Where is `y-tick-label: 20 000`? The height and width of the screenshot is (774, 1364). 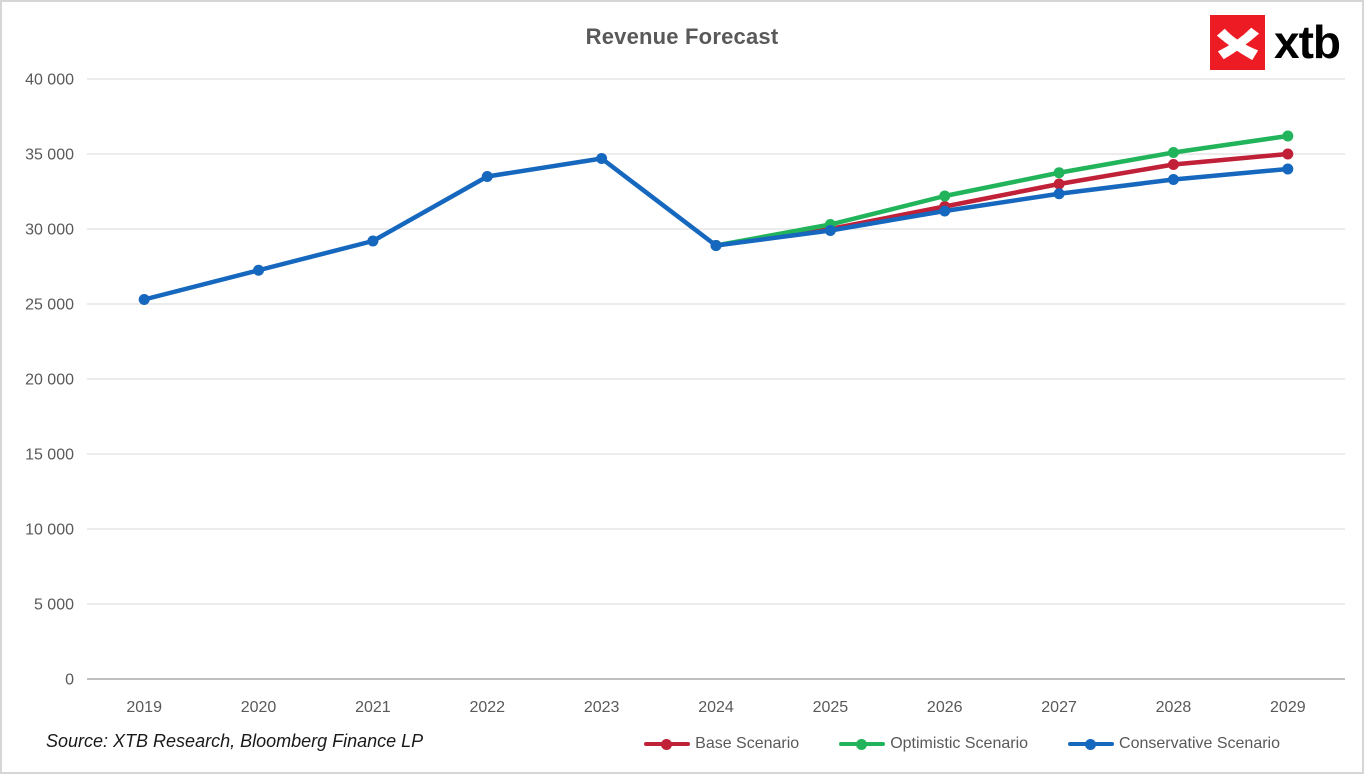 y-tick-label: 20 000 is located at coordinates (49, 380).